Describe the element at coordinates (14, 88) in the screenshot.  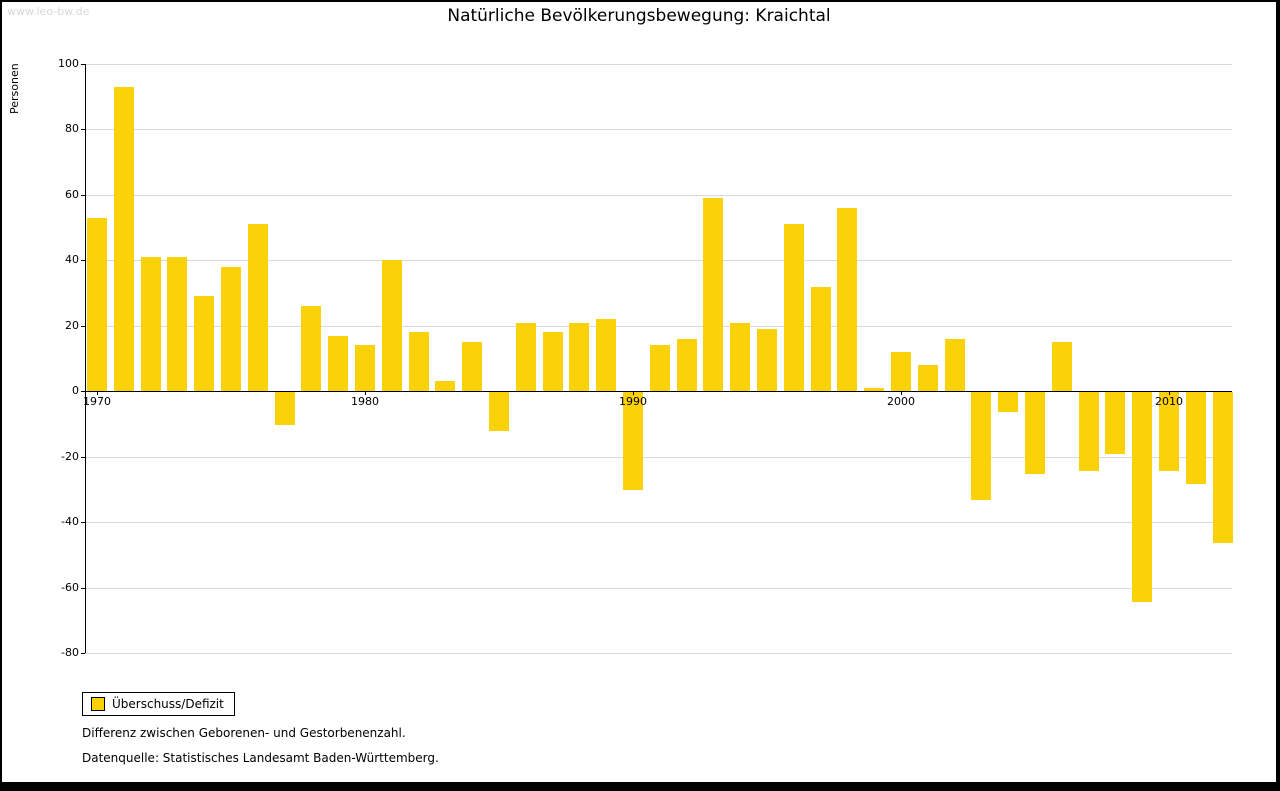
I see `y-axis-title: Personen` at that location.